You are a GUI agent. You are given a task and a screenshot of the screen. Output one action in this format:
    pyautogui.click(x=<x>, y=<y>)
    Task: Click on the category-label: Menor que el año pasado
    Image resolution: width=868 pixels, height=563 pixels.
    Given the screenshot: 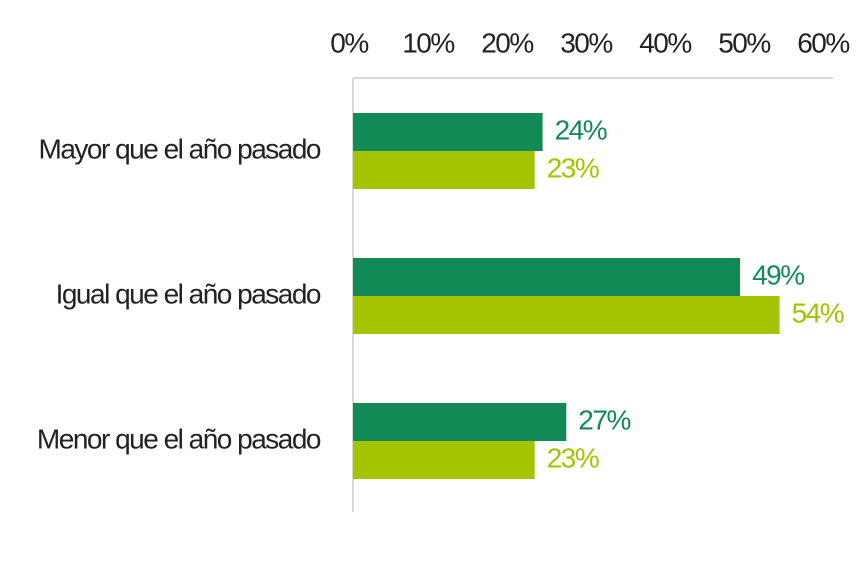 What is the action you would take?
    pyautogui.click(x=179, y=438)
    